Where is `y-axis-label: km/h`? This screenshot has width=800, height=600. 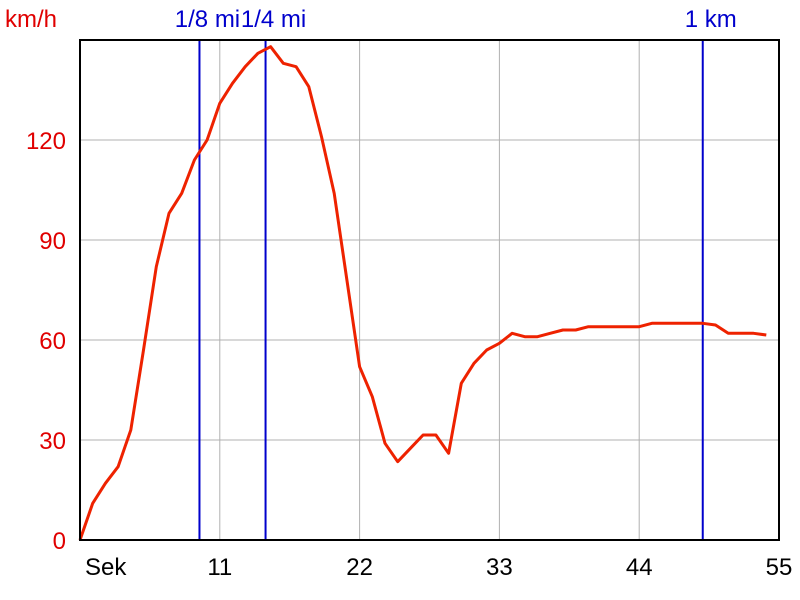
y-axis-label: km/h is located at coordinates (31, 19).